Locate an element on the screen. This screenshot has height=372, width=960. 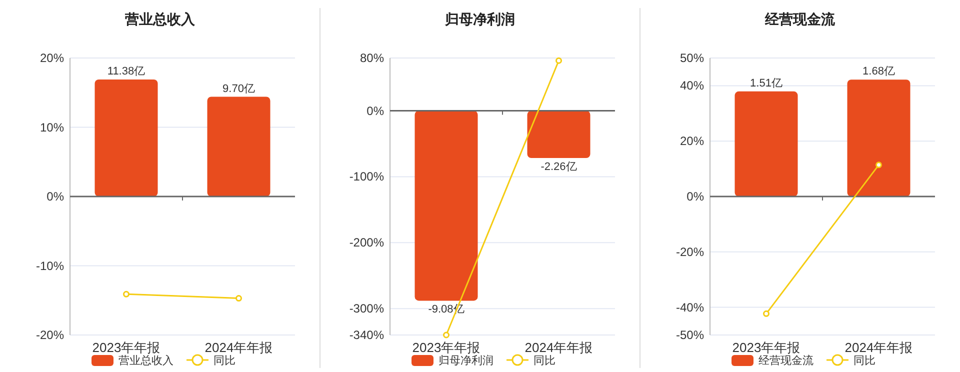
y-tick-label: -200% is located at coordinates (366, 243).